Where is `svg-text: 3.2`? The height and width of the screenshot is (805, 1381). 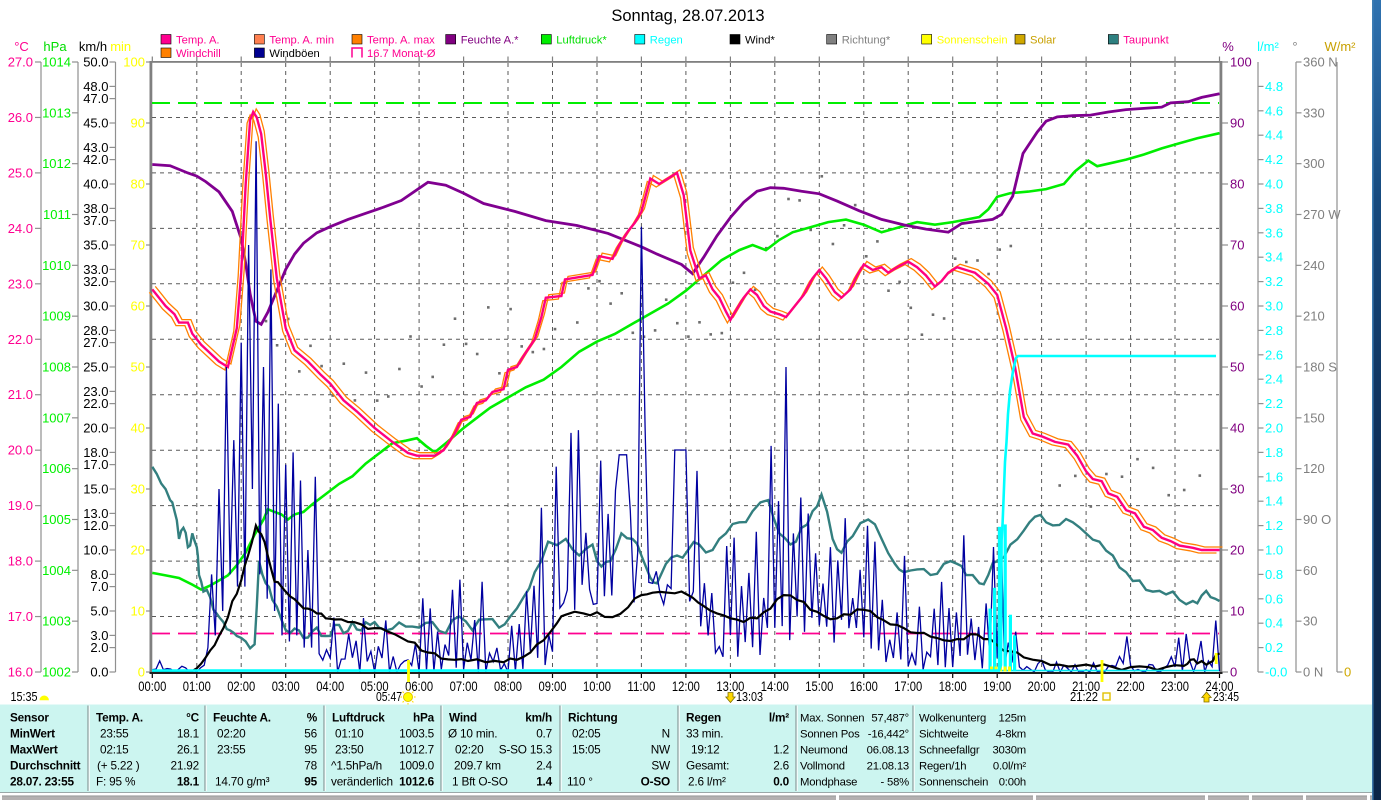 svg-text: 3.2 is located at coordinates (1274, 281).